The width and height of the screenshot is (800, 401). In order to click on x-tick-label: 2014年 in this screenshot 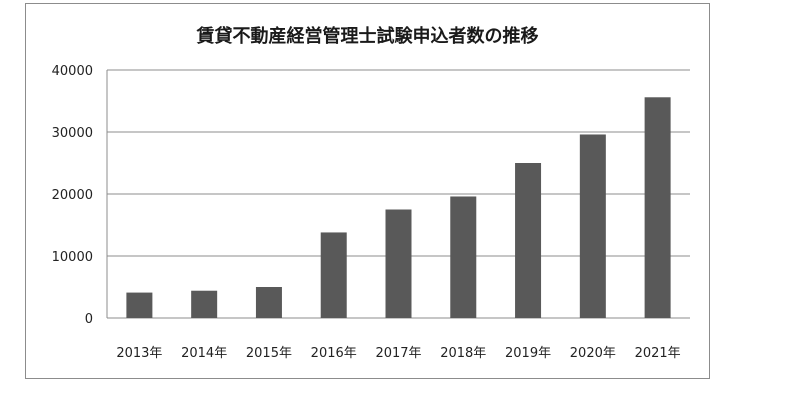, I will do `click(204, 353)`.